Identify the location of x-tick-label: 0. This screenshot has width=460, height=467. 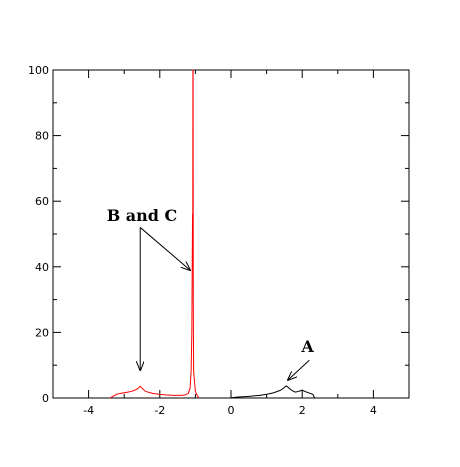
(231, 410).